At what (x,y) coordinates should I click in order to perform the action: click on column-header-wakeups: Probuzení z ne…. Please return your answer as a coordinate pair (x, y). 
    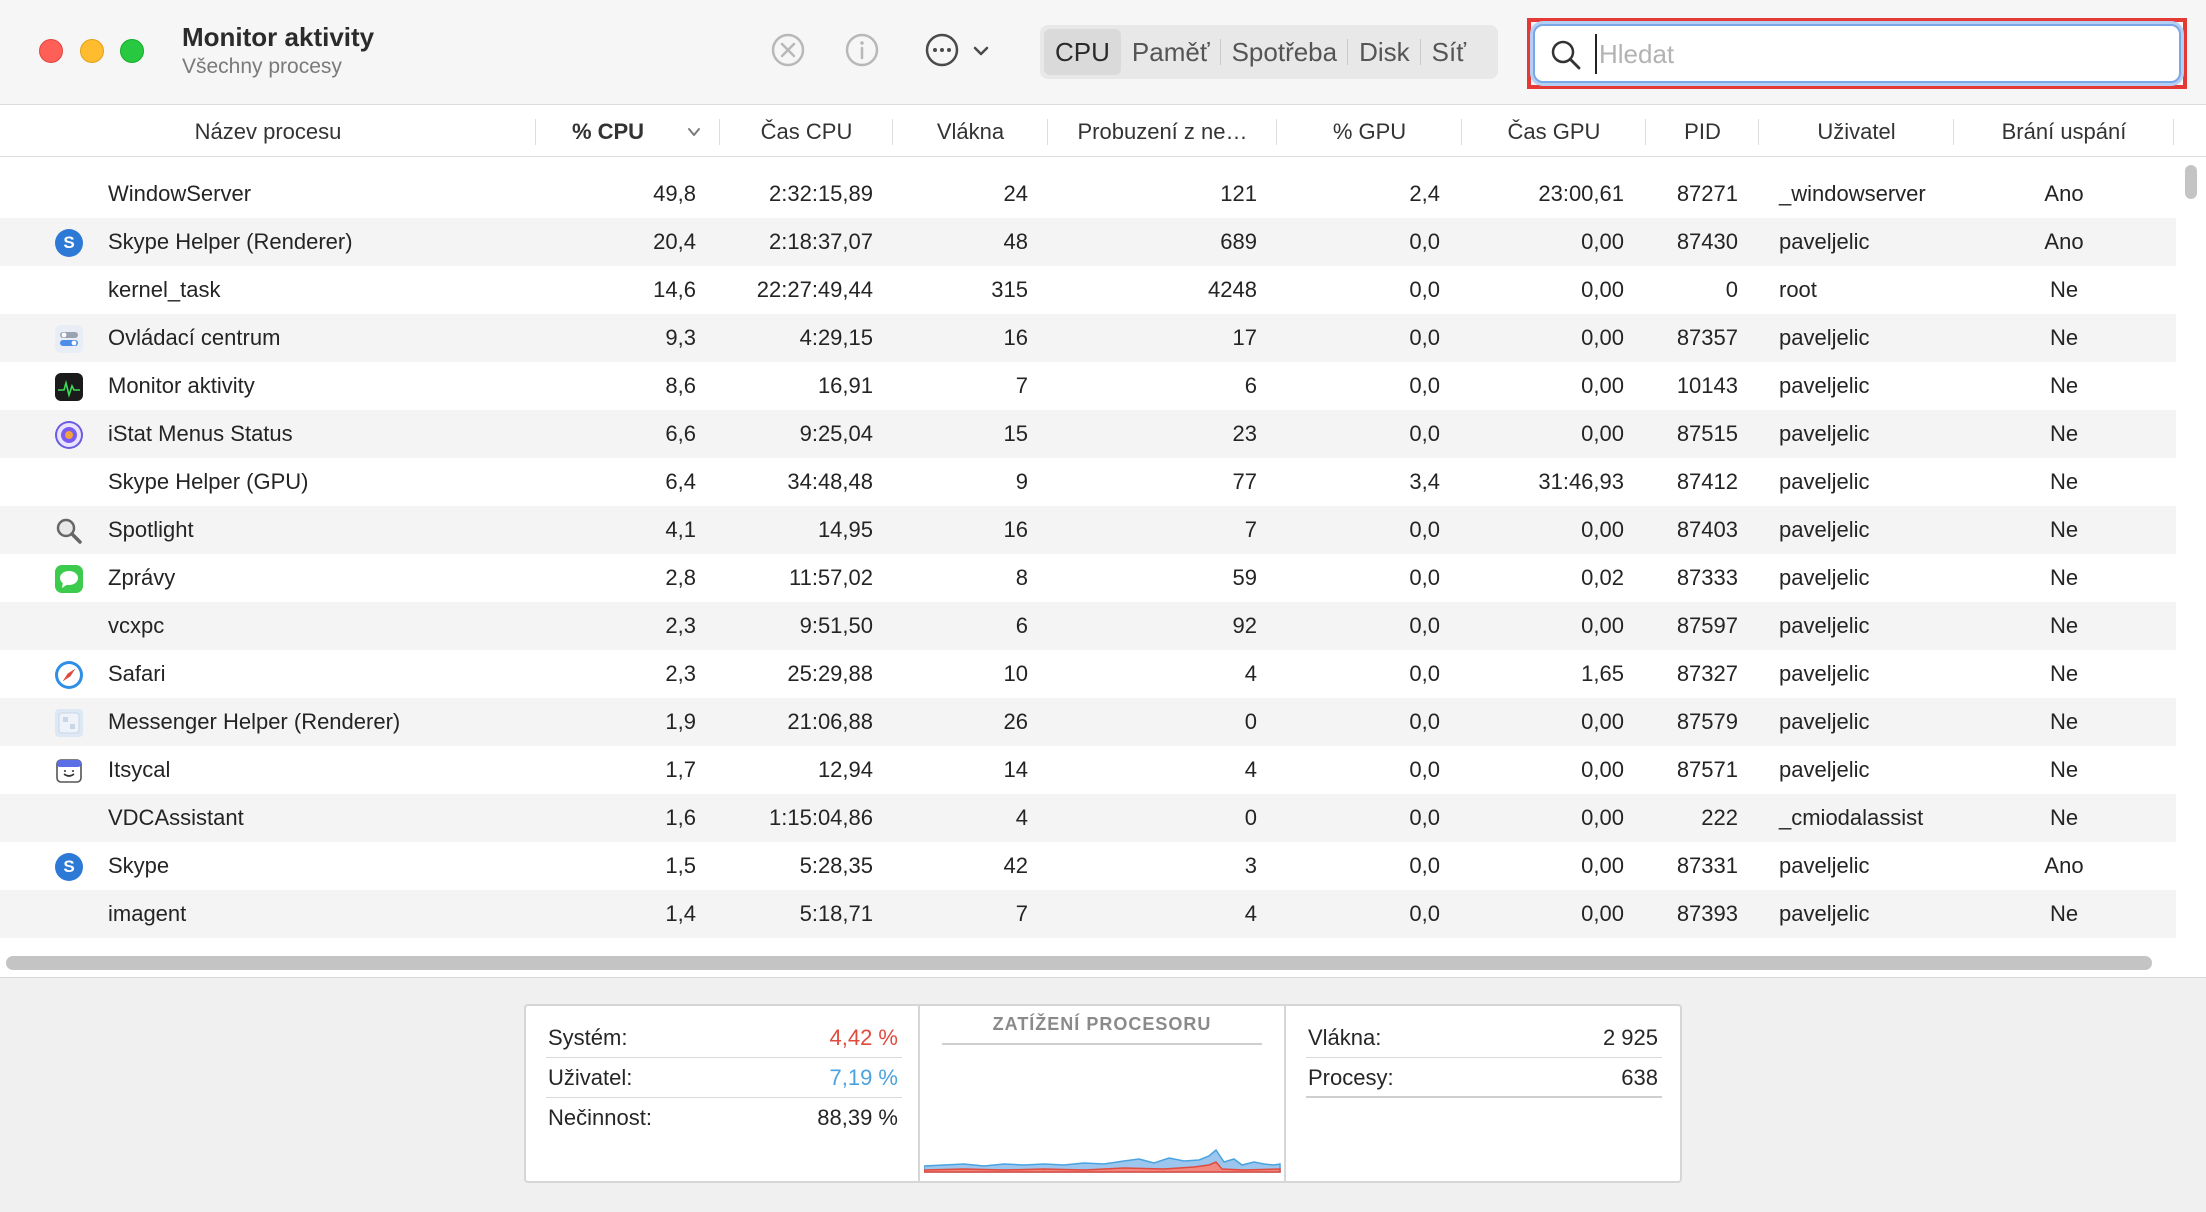
    Looking at the image, I should click on (1162, 132).